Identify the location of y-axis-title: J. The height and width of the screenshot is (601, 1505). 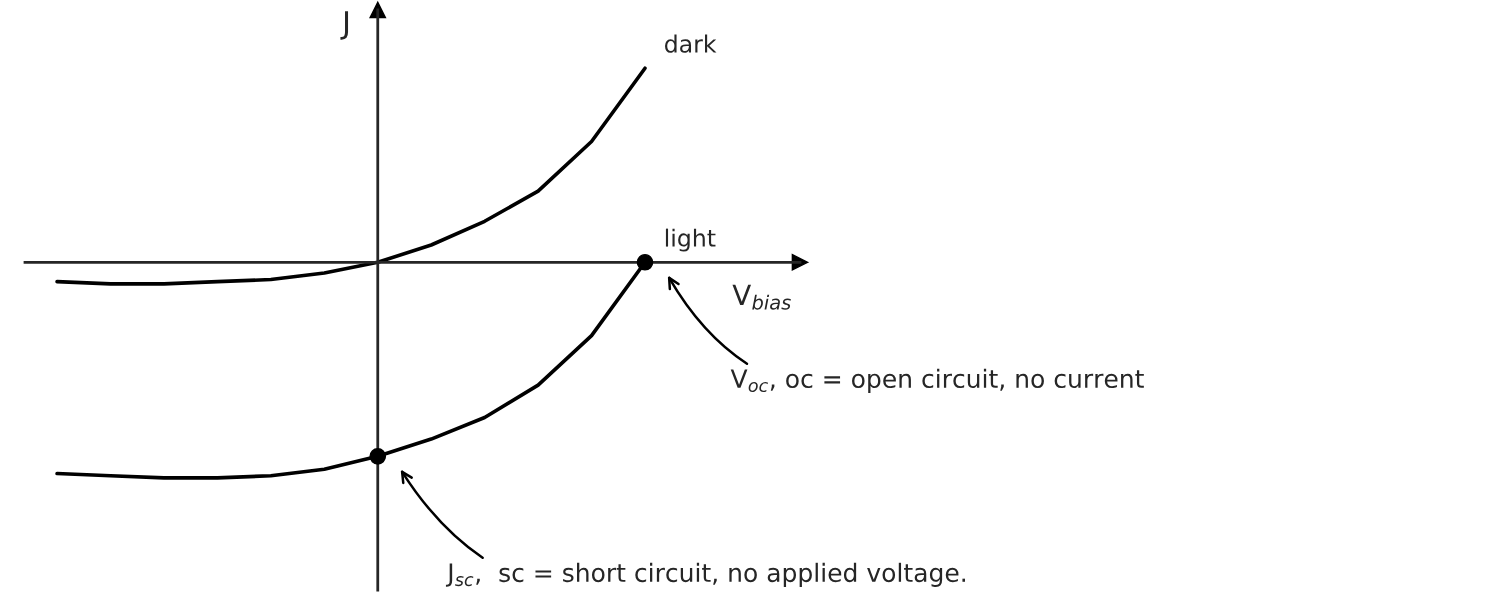
(344, 25).